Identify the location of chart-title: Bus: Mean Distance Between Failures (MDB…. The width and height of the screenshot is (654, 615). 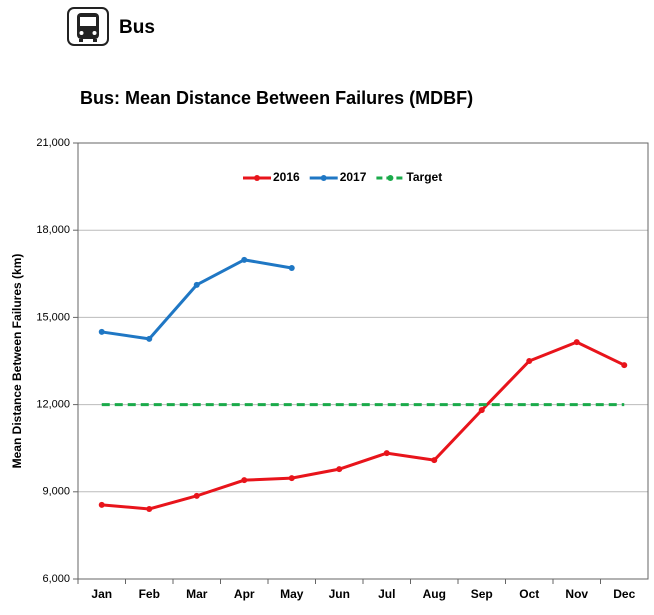
(276, 98).